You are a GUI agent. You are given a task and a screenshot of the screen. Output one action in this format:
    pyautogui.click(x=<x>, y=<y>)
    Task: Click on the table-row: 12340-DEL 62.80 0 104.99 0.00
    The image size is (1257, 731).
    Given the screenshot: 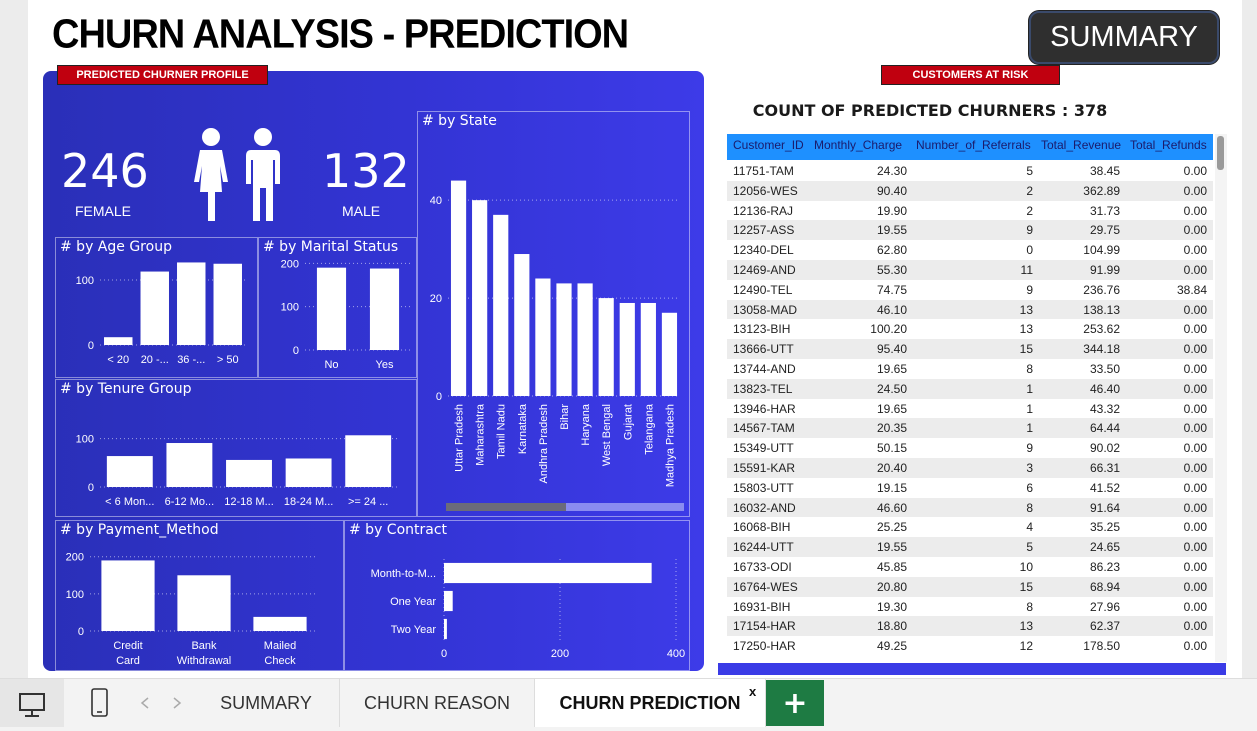 What is the action you would take?
    pyautogui.click(x=970, y=250)
    